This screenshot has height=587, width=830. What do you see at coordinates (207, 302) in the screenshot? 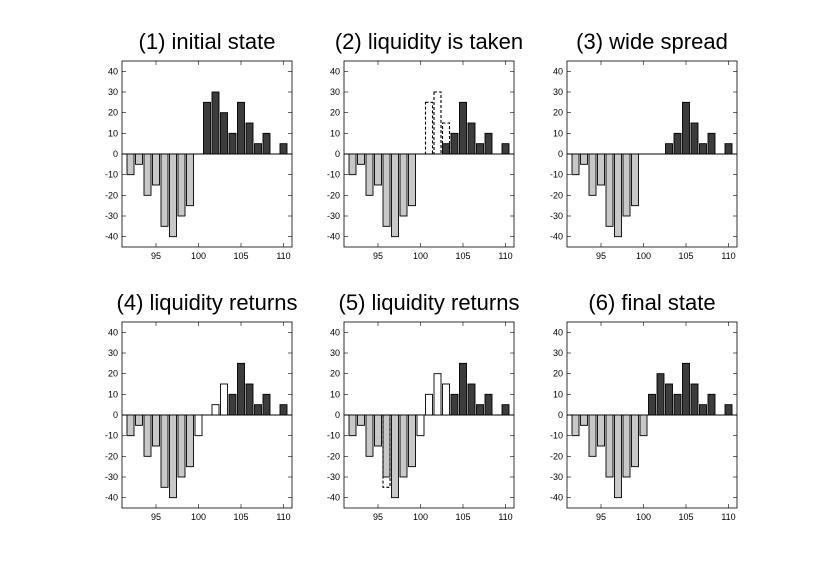
I see `panel-title: (4) liquidity returns` at bounding box center [207, 302].